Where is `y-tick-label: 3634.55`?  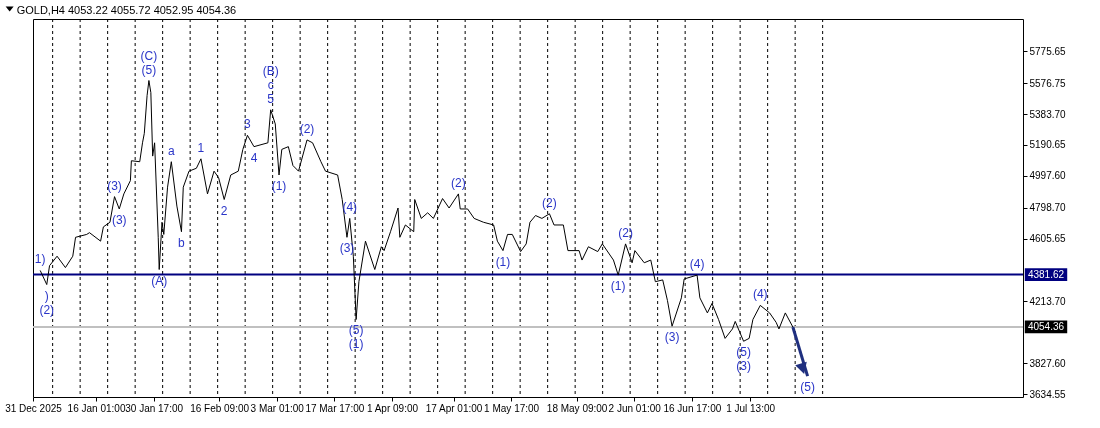 y-tick-label: 3634.55 is located at coordinates (1048, 394).